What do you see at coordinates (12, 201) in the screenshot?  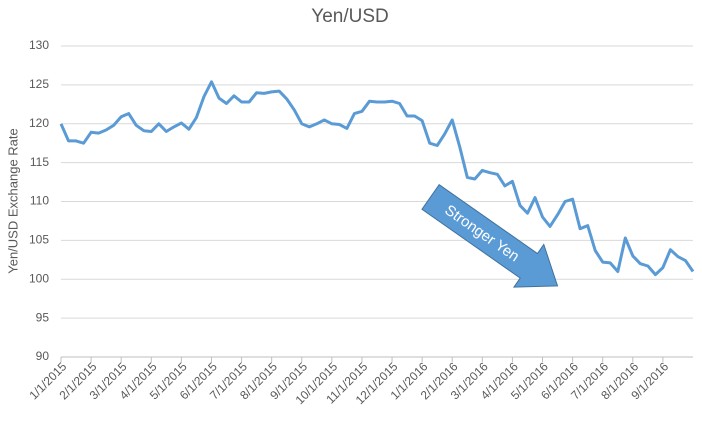 I see `y-axis-label: Yen/USD Exchange Rate` at bounding box center [12, 201].